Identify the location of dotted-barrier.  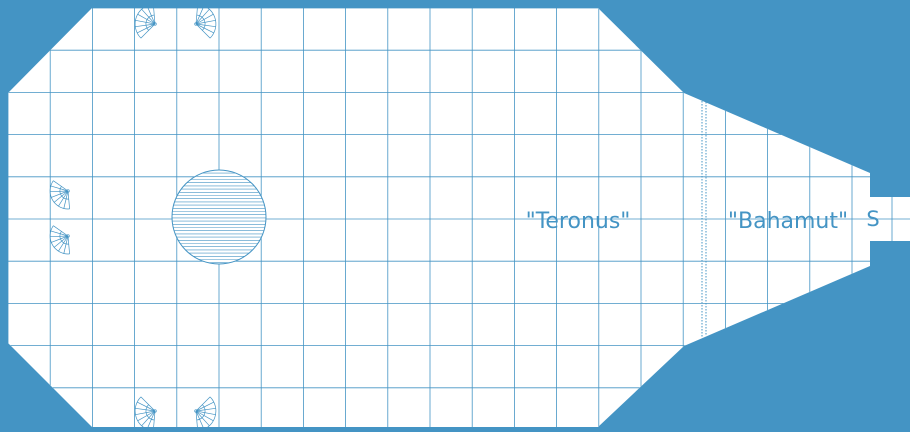
(704, 219).